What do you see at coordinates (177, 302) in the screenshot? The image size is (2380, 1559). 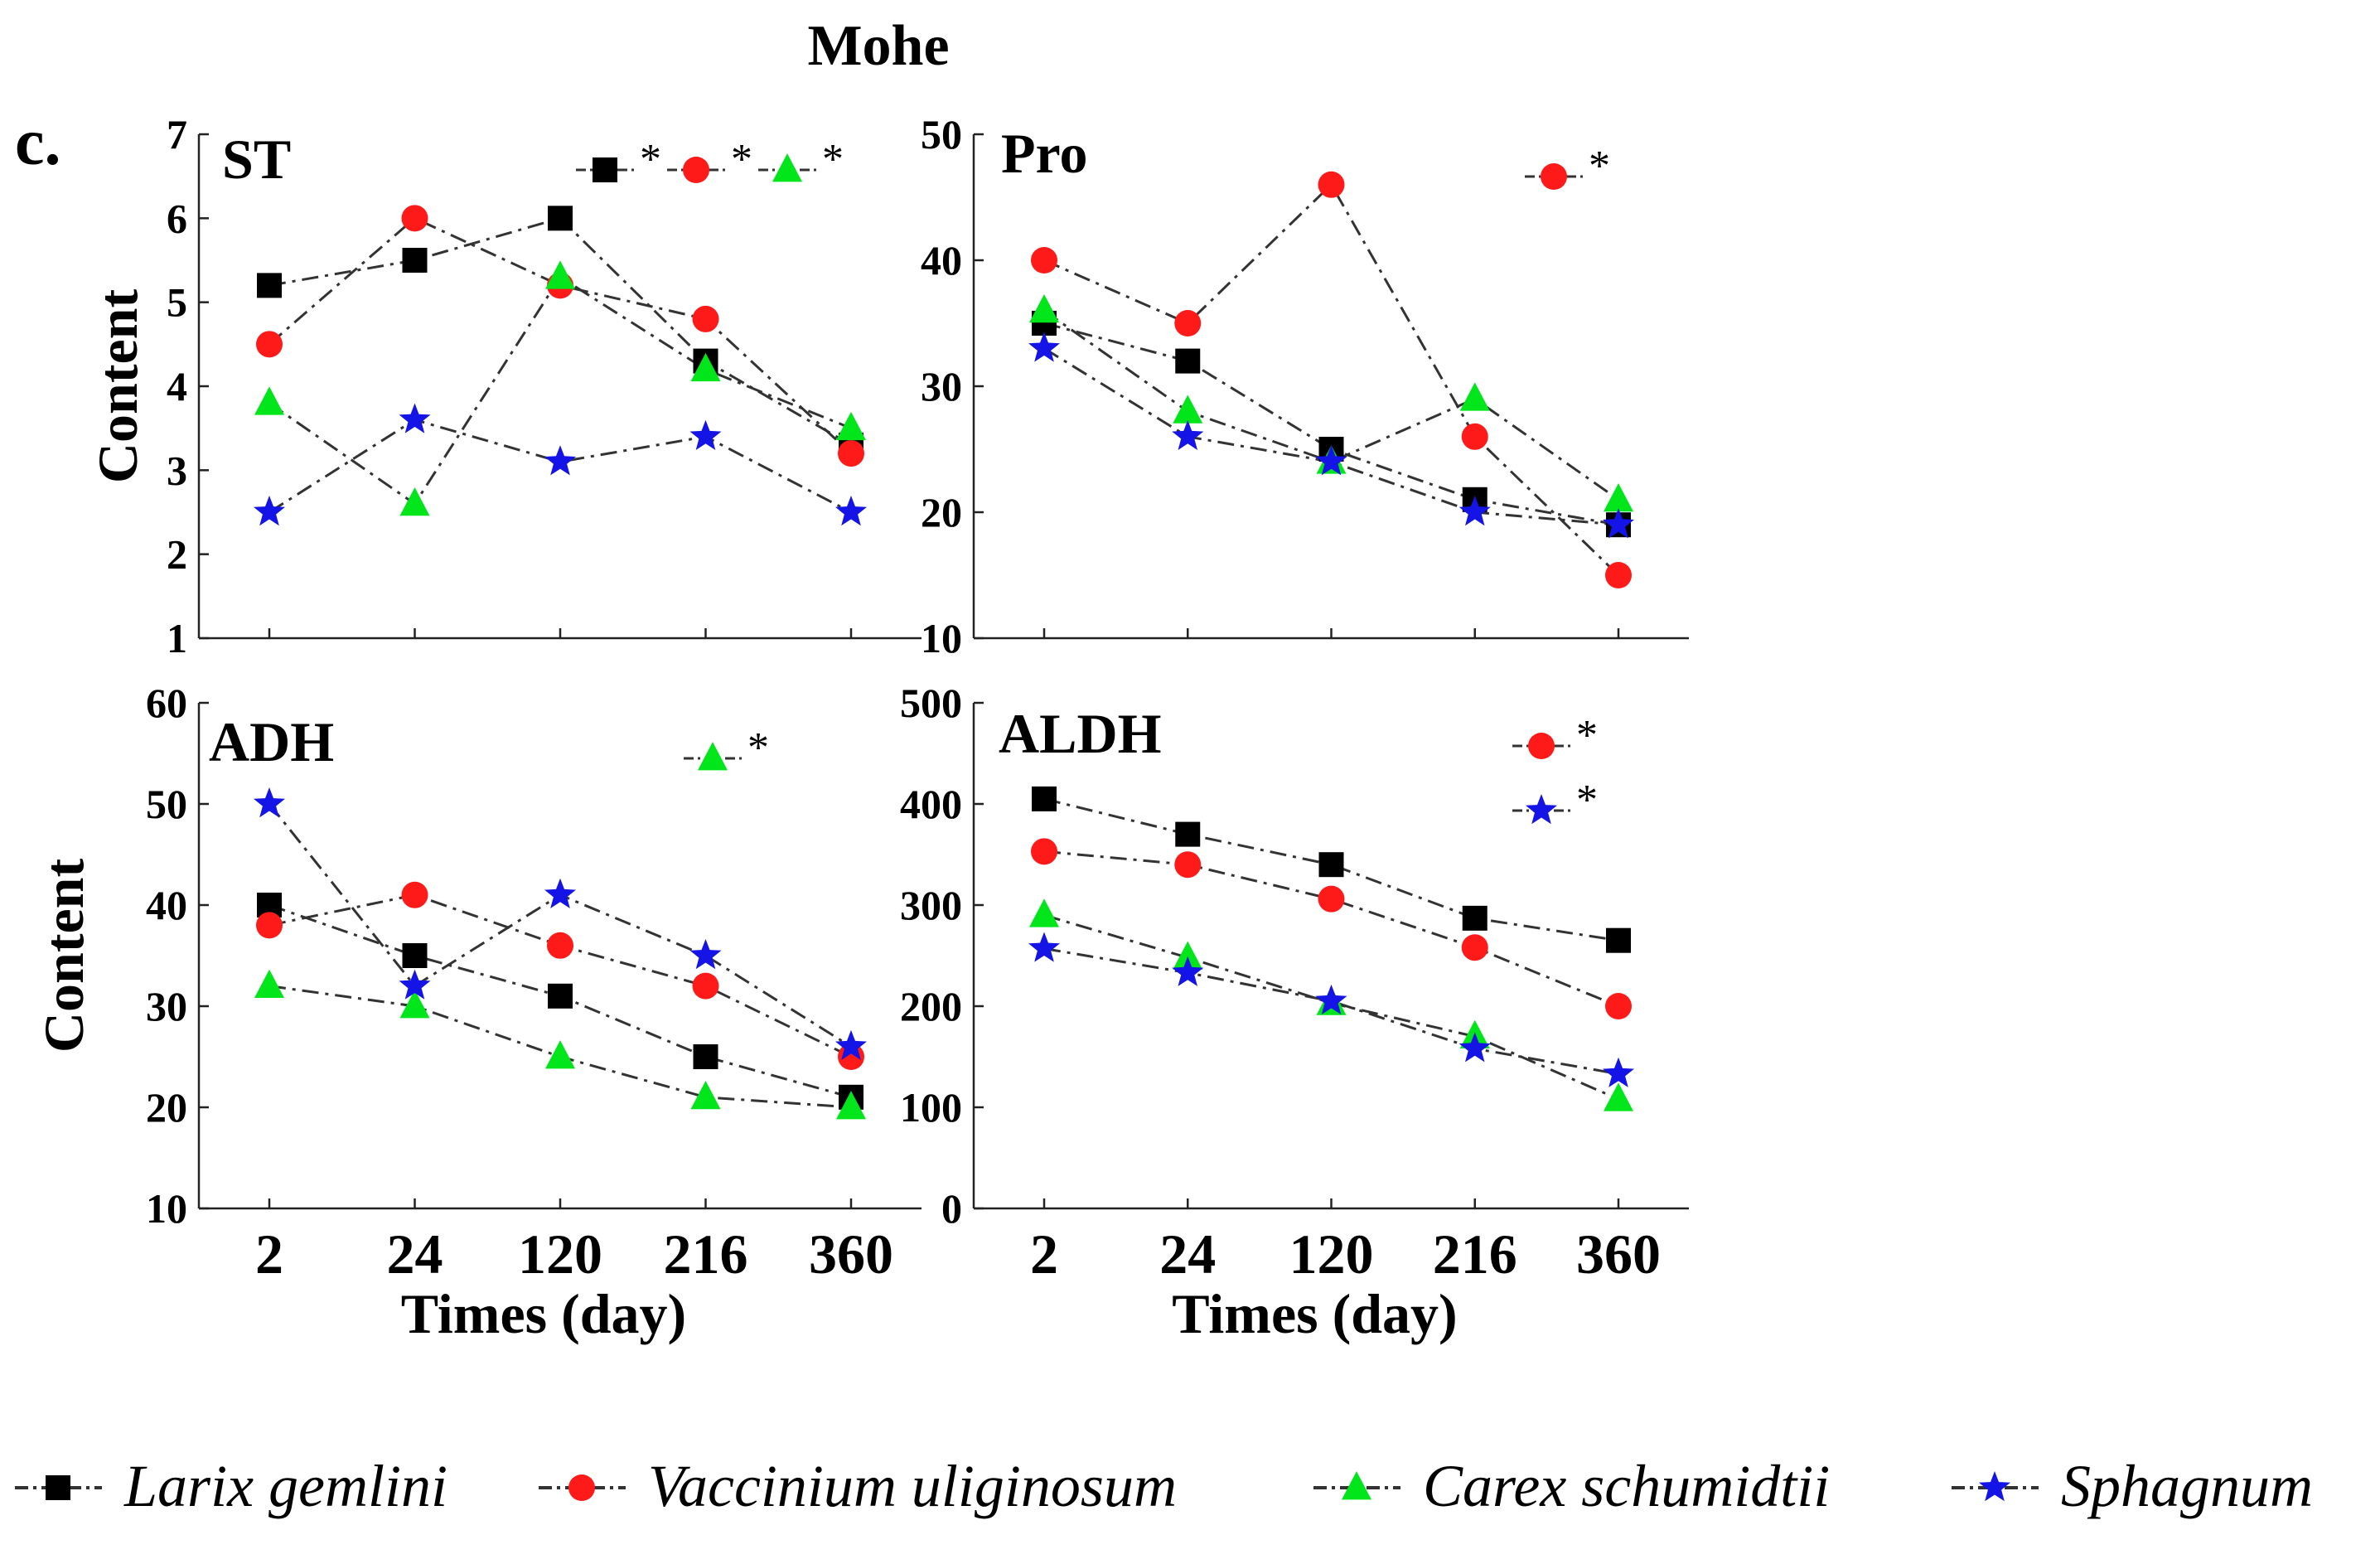 I see `y-tick-label: 5` at bounding box center [177, 302].